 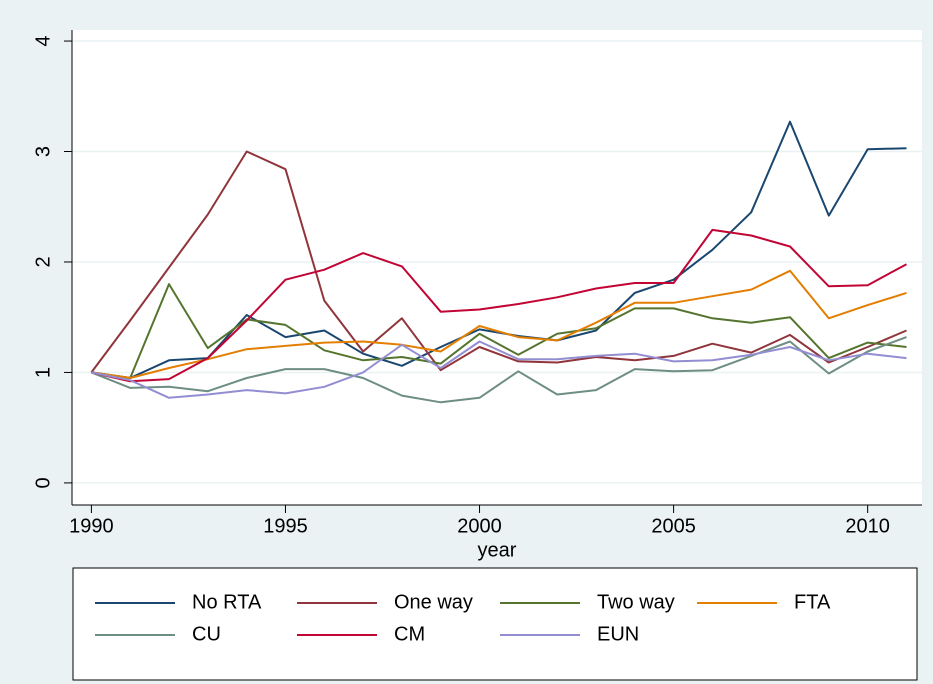 I want to click on x-tick-label: 2010, so click(x=867, y=526).